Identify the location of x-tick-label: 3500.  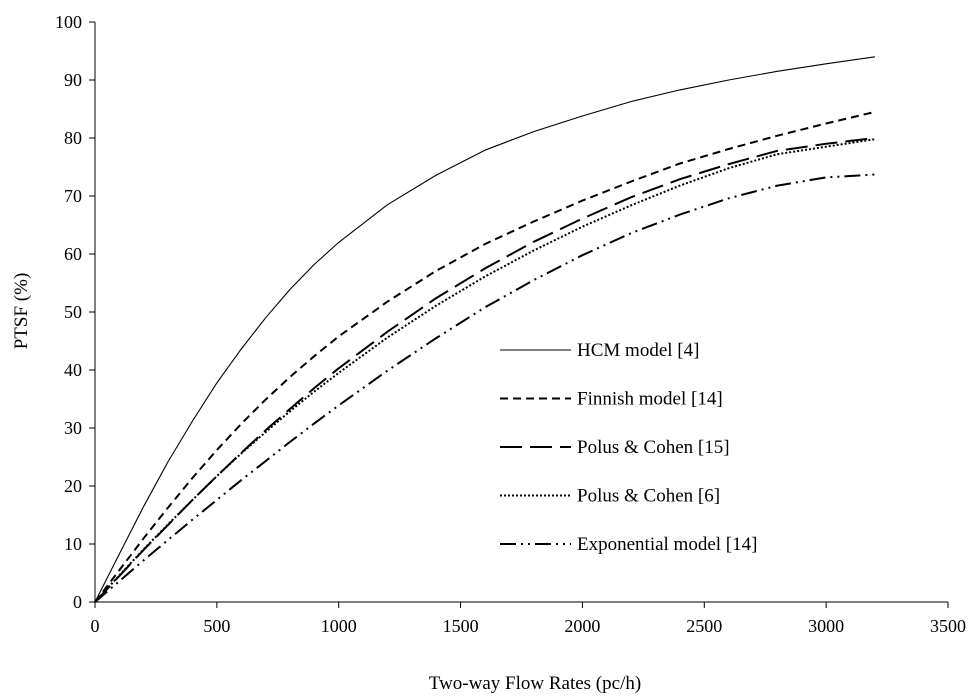
(948, 626).